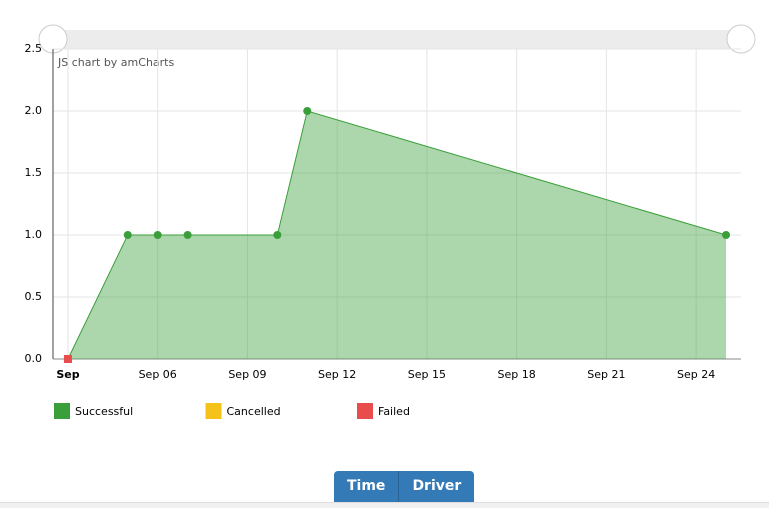  Describe the element at coordinates (696, 374) in the screenshot. I see `x-tick-label: Sep 24` at that location.